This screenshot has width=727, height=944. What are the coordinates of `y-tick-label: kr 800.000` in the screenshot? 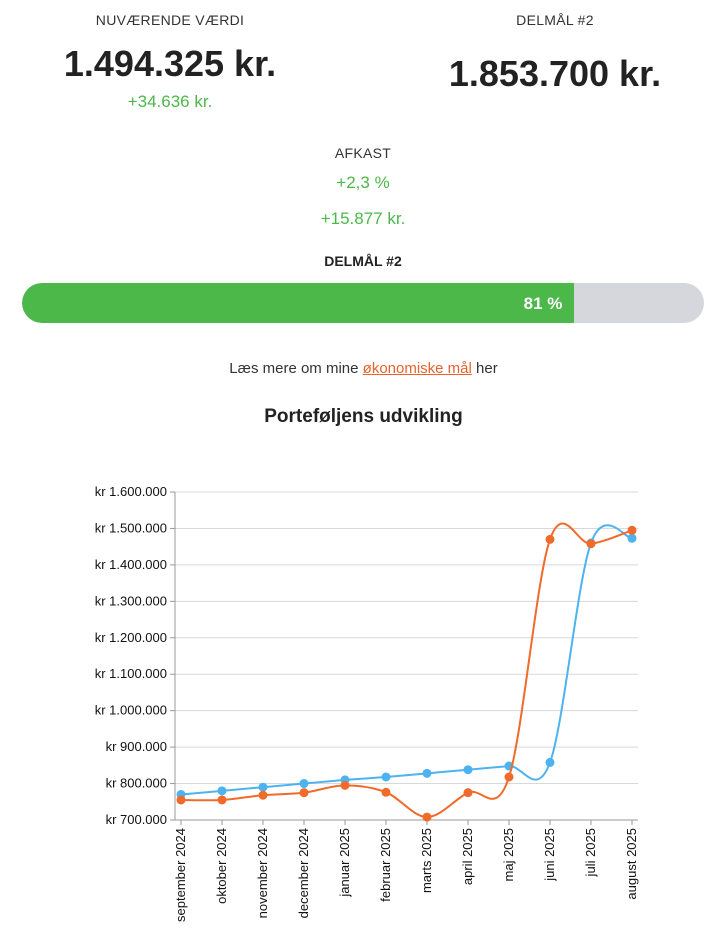 It's located at (136, 783).